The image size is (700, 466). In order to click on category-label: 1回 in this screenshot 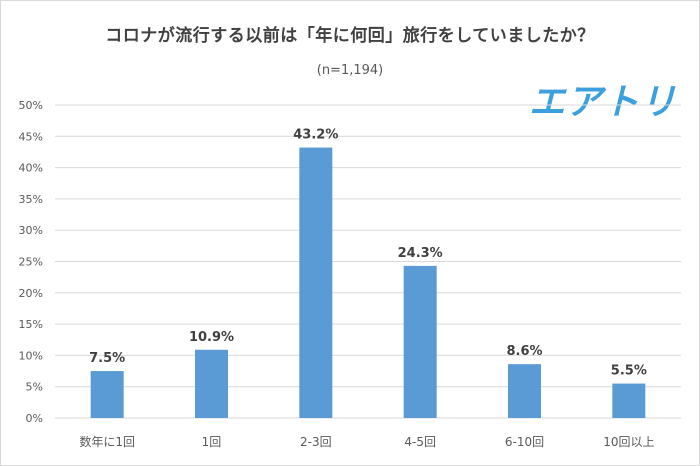, I will do `click(212, 442)`.